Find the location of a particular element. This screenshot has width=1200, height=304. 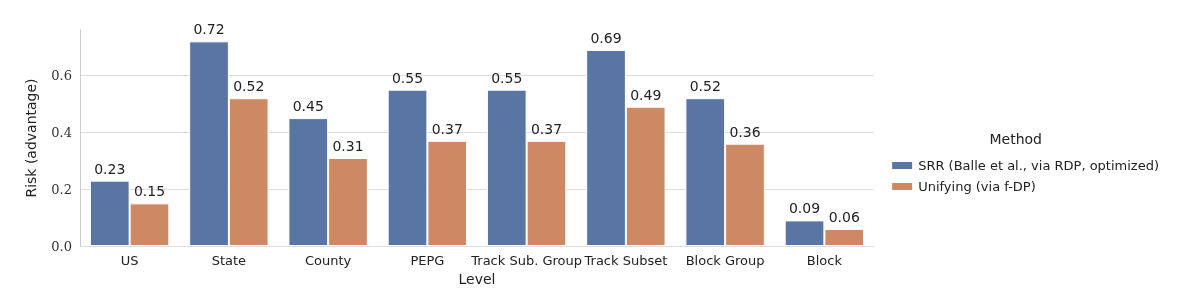

y-axis-title: Risk (advantage) is located at coordinates (31, 138).